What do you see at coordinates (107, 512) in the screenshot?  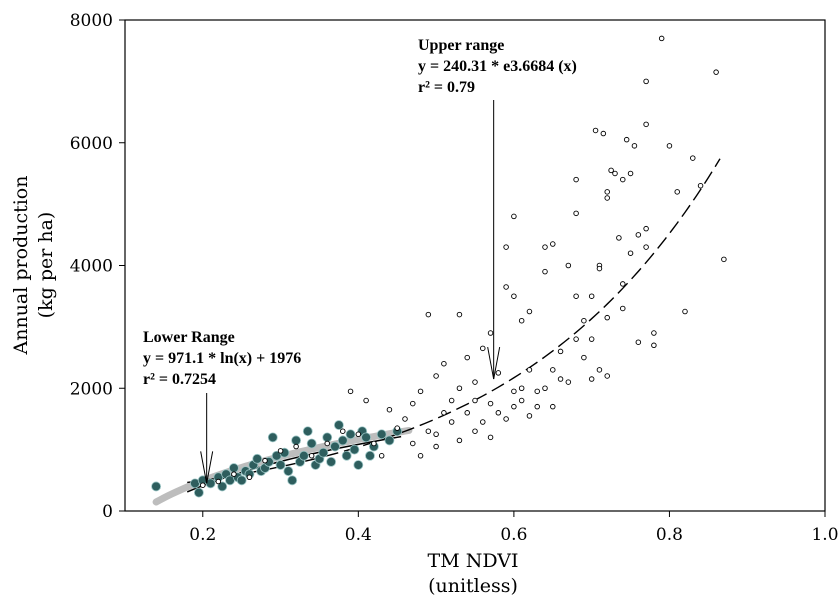 I see `y-tick-label: 0` at bounding box center [107, 512].